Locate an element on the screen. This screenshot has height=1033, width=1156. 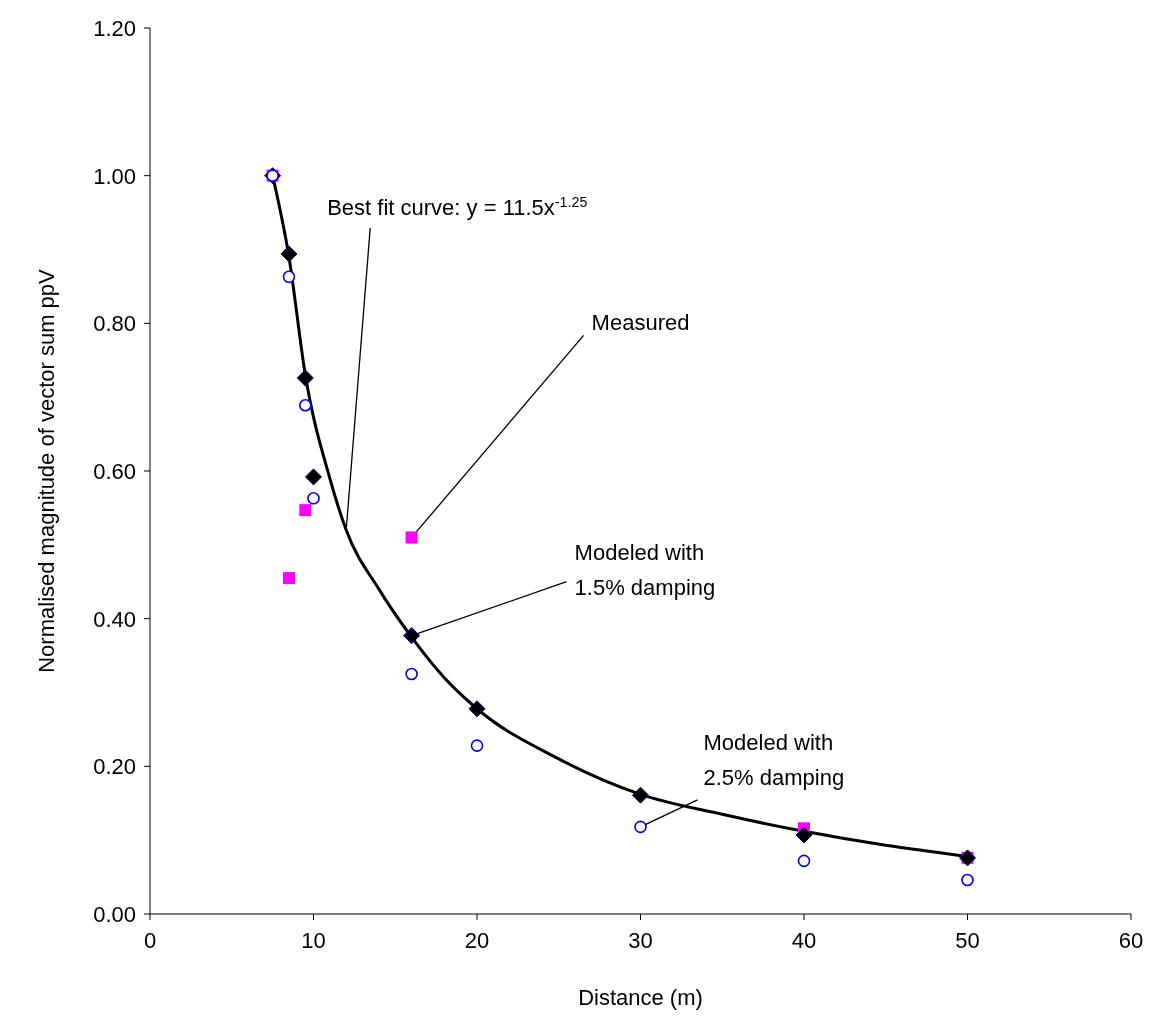
y-tick-label: 0.80 is located at coordinates (114, 324).